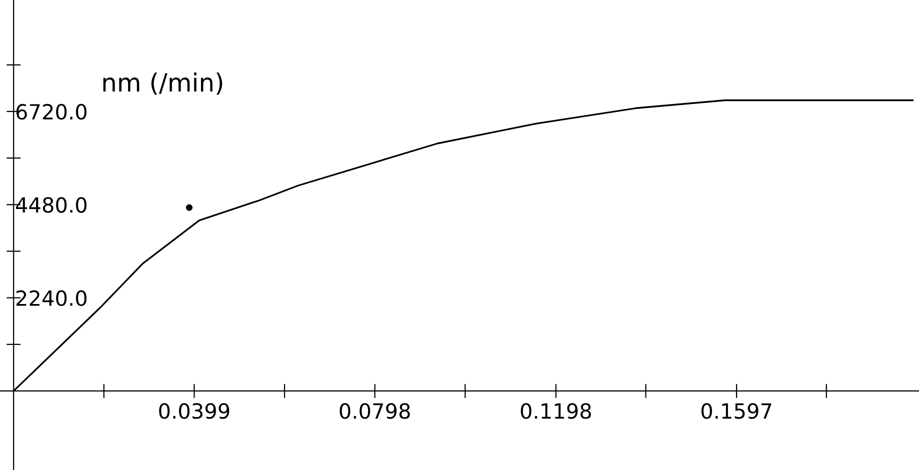 The height and width of the screenshot is (470, 919). What do you see at coordinates (51, 112) in the screenshot?
I see `y-tick-label: 6720.0` at bounding box center [51, 112].